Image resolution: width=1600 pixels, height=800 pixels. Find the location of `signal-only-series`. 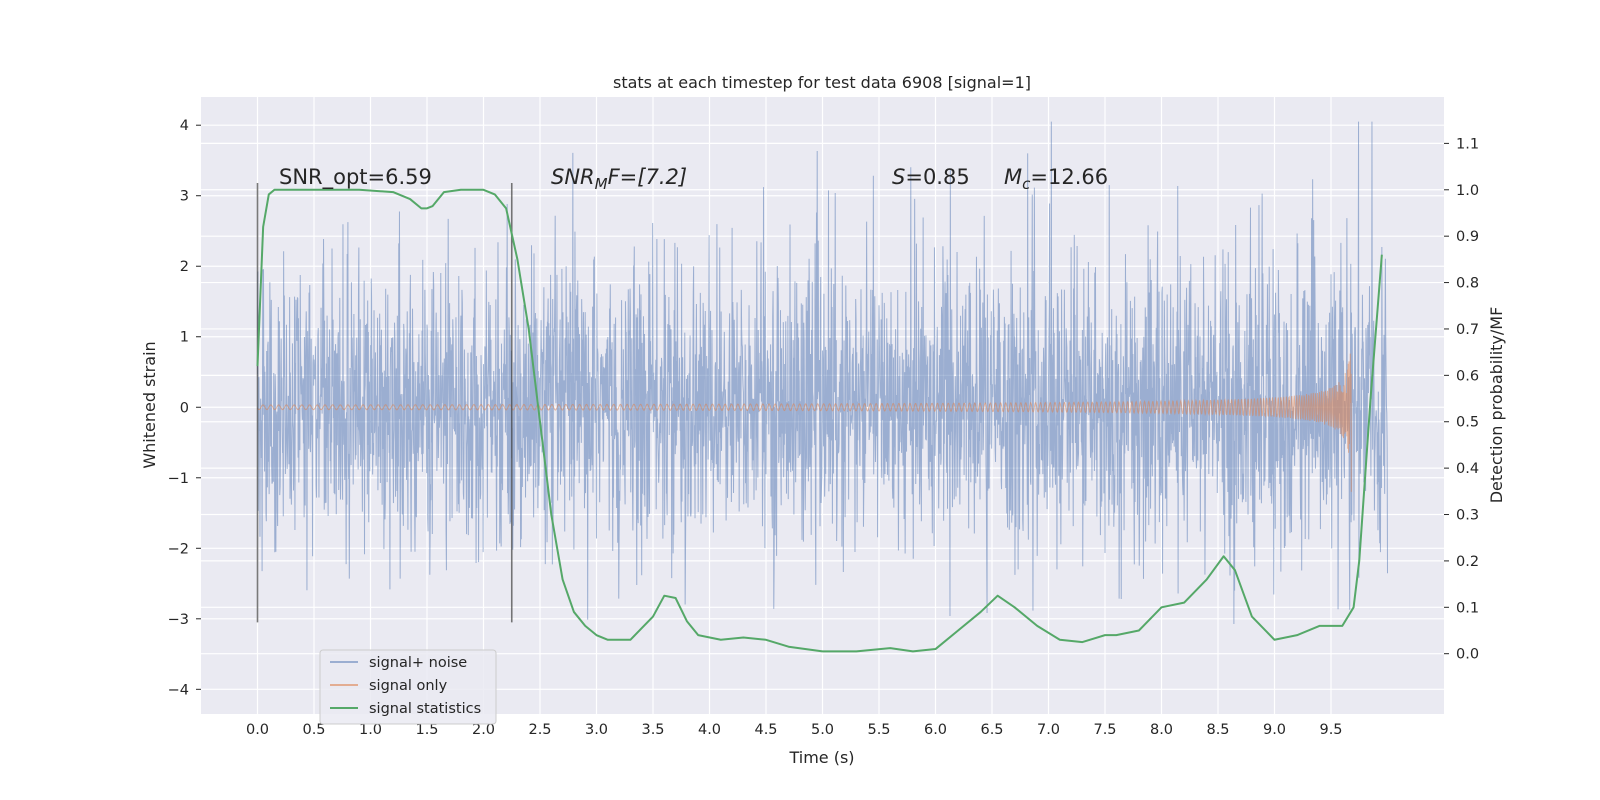

signal-only-series is located at coordinates (804, 422).